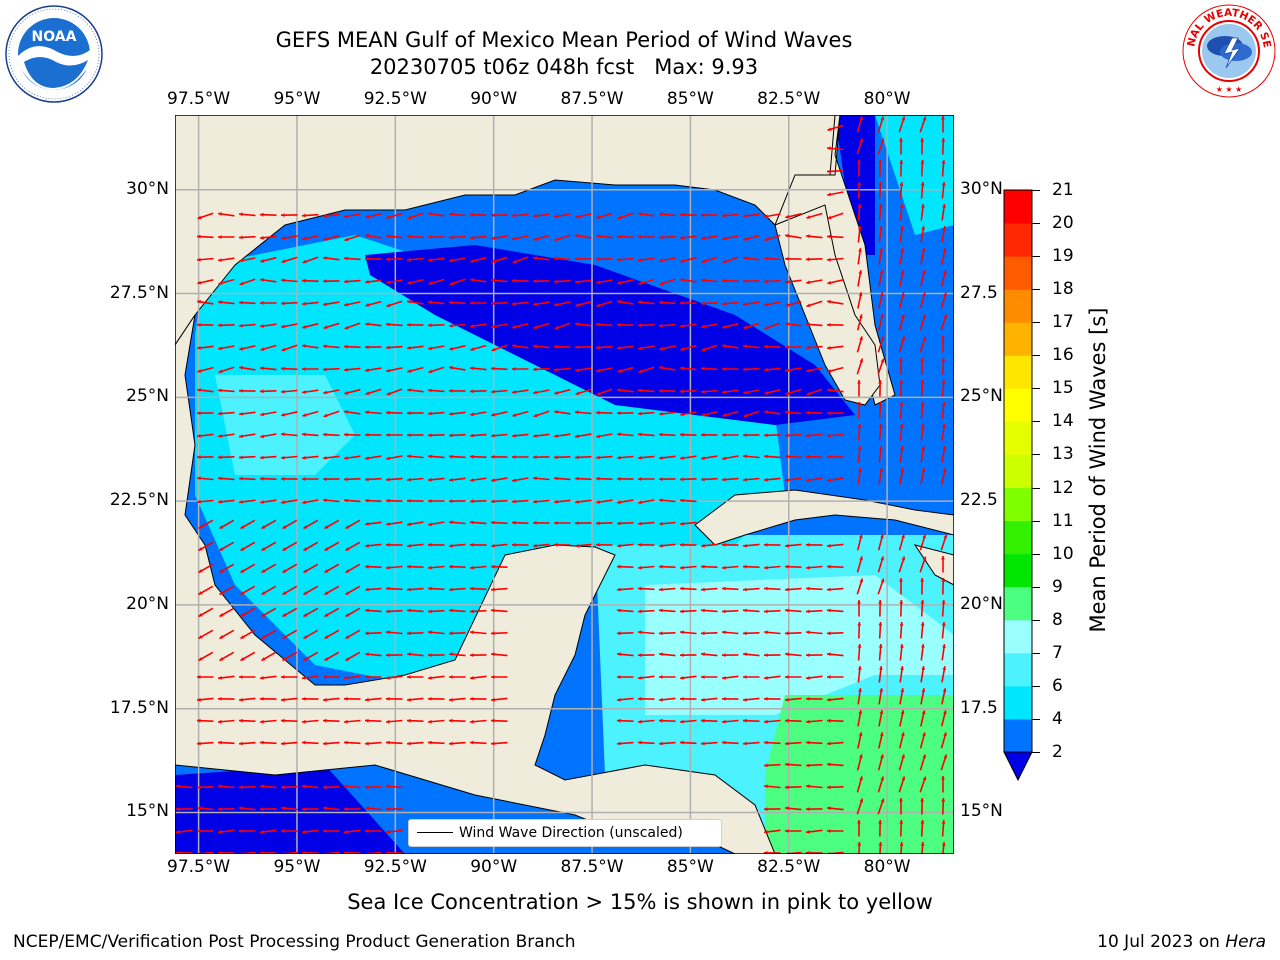 The width and height of the screenshot is (1280, 960). I want to click on colorbar-tick-label: 8, so click(1057, 619).